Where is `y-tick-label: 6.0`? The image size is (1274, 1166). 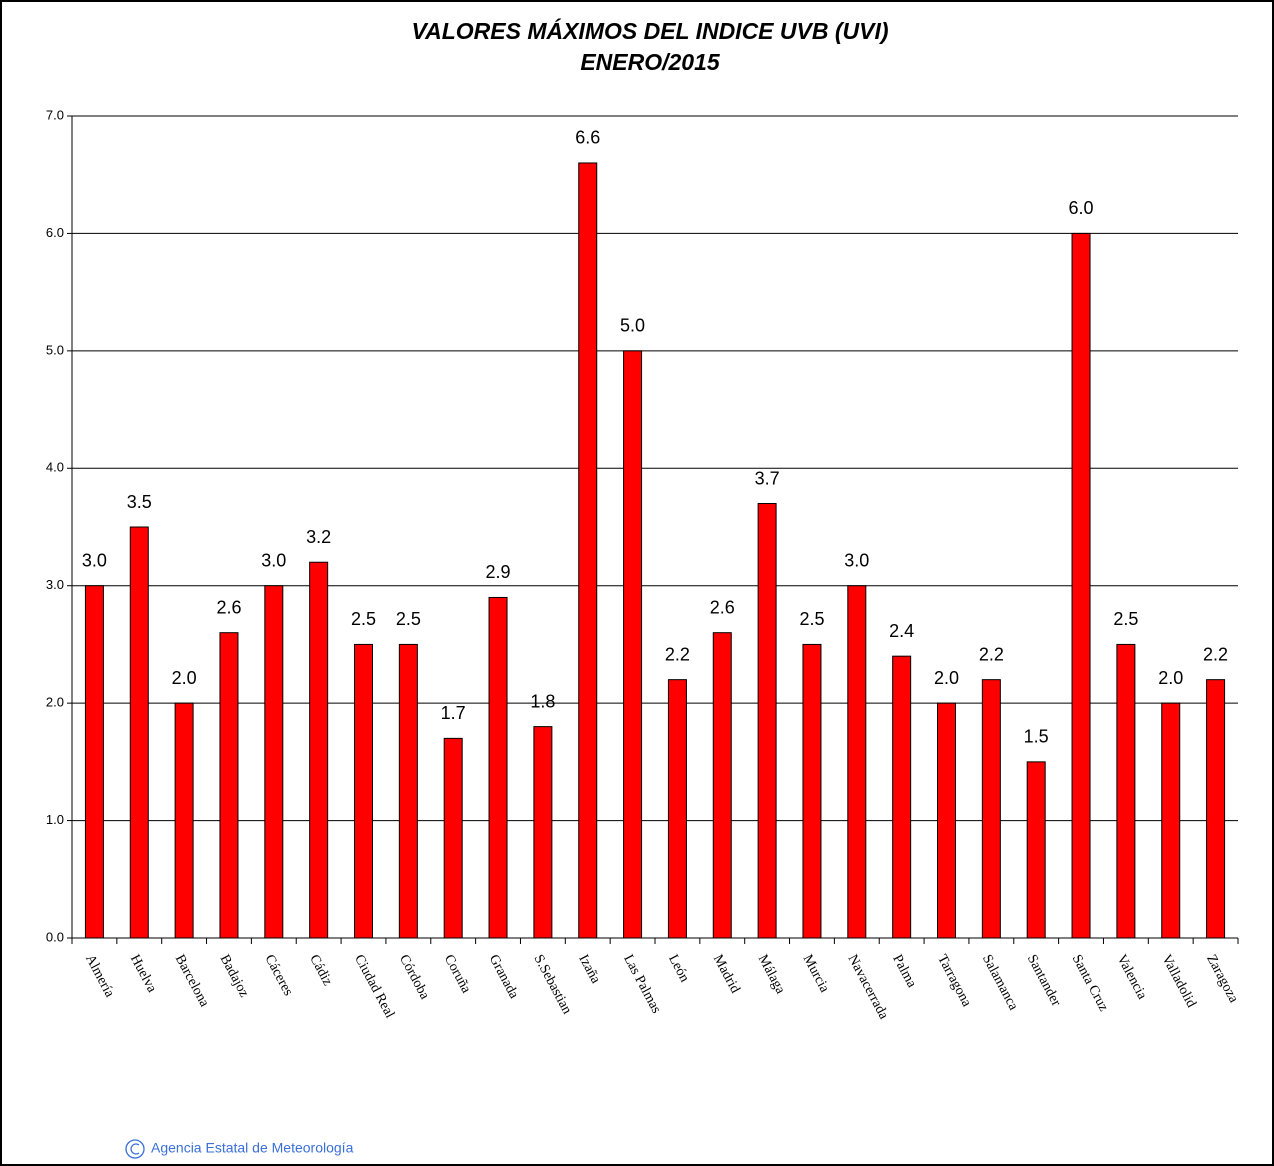
y-tick-label: 6.0 is located at coordinates (55, 232).